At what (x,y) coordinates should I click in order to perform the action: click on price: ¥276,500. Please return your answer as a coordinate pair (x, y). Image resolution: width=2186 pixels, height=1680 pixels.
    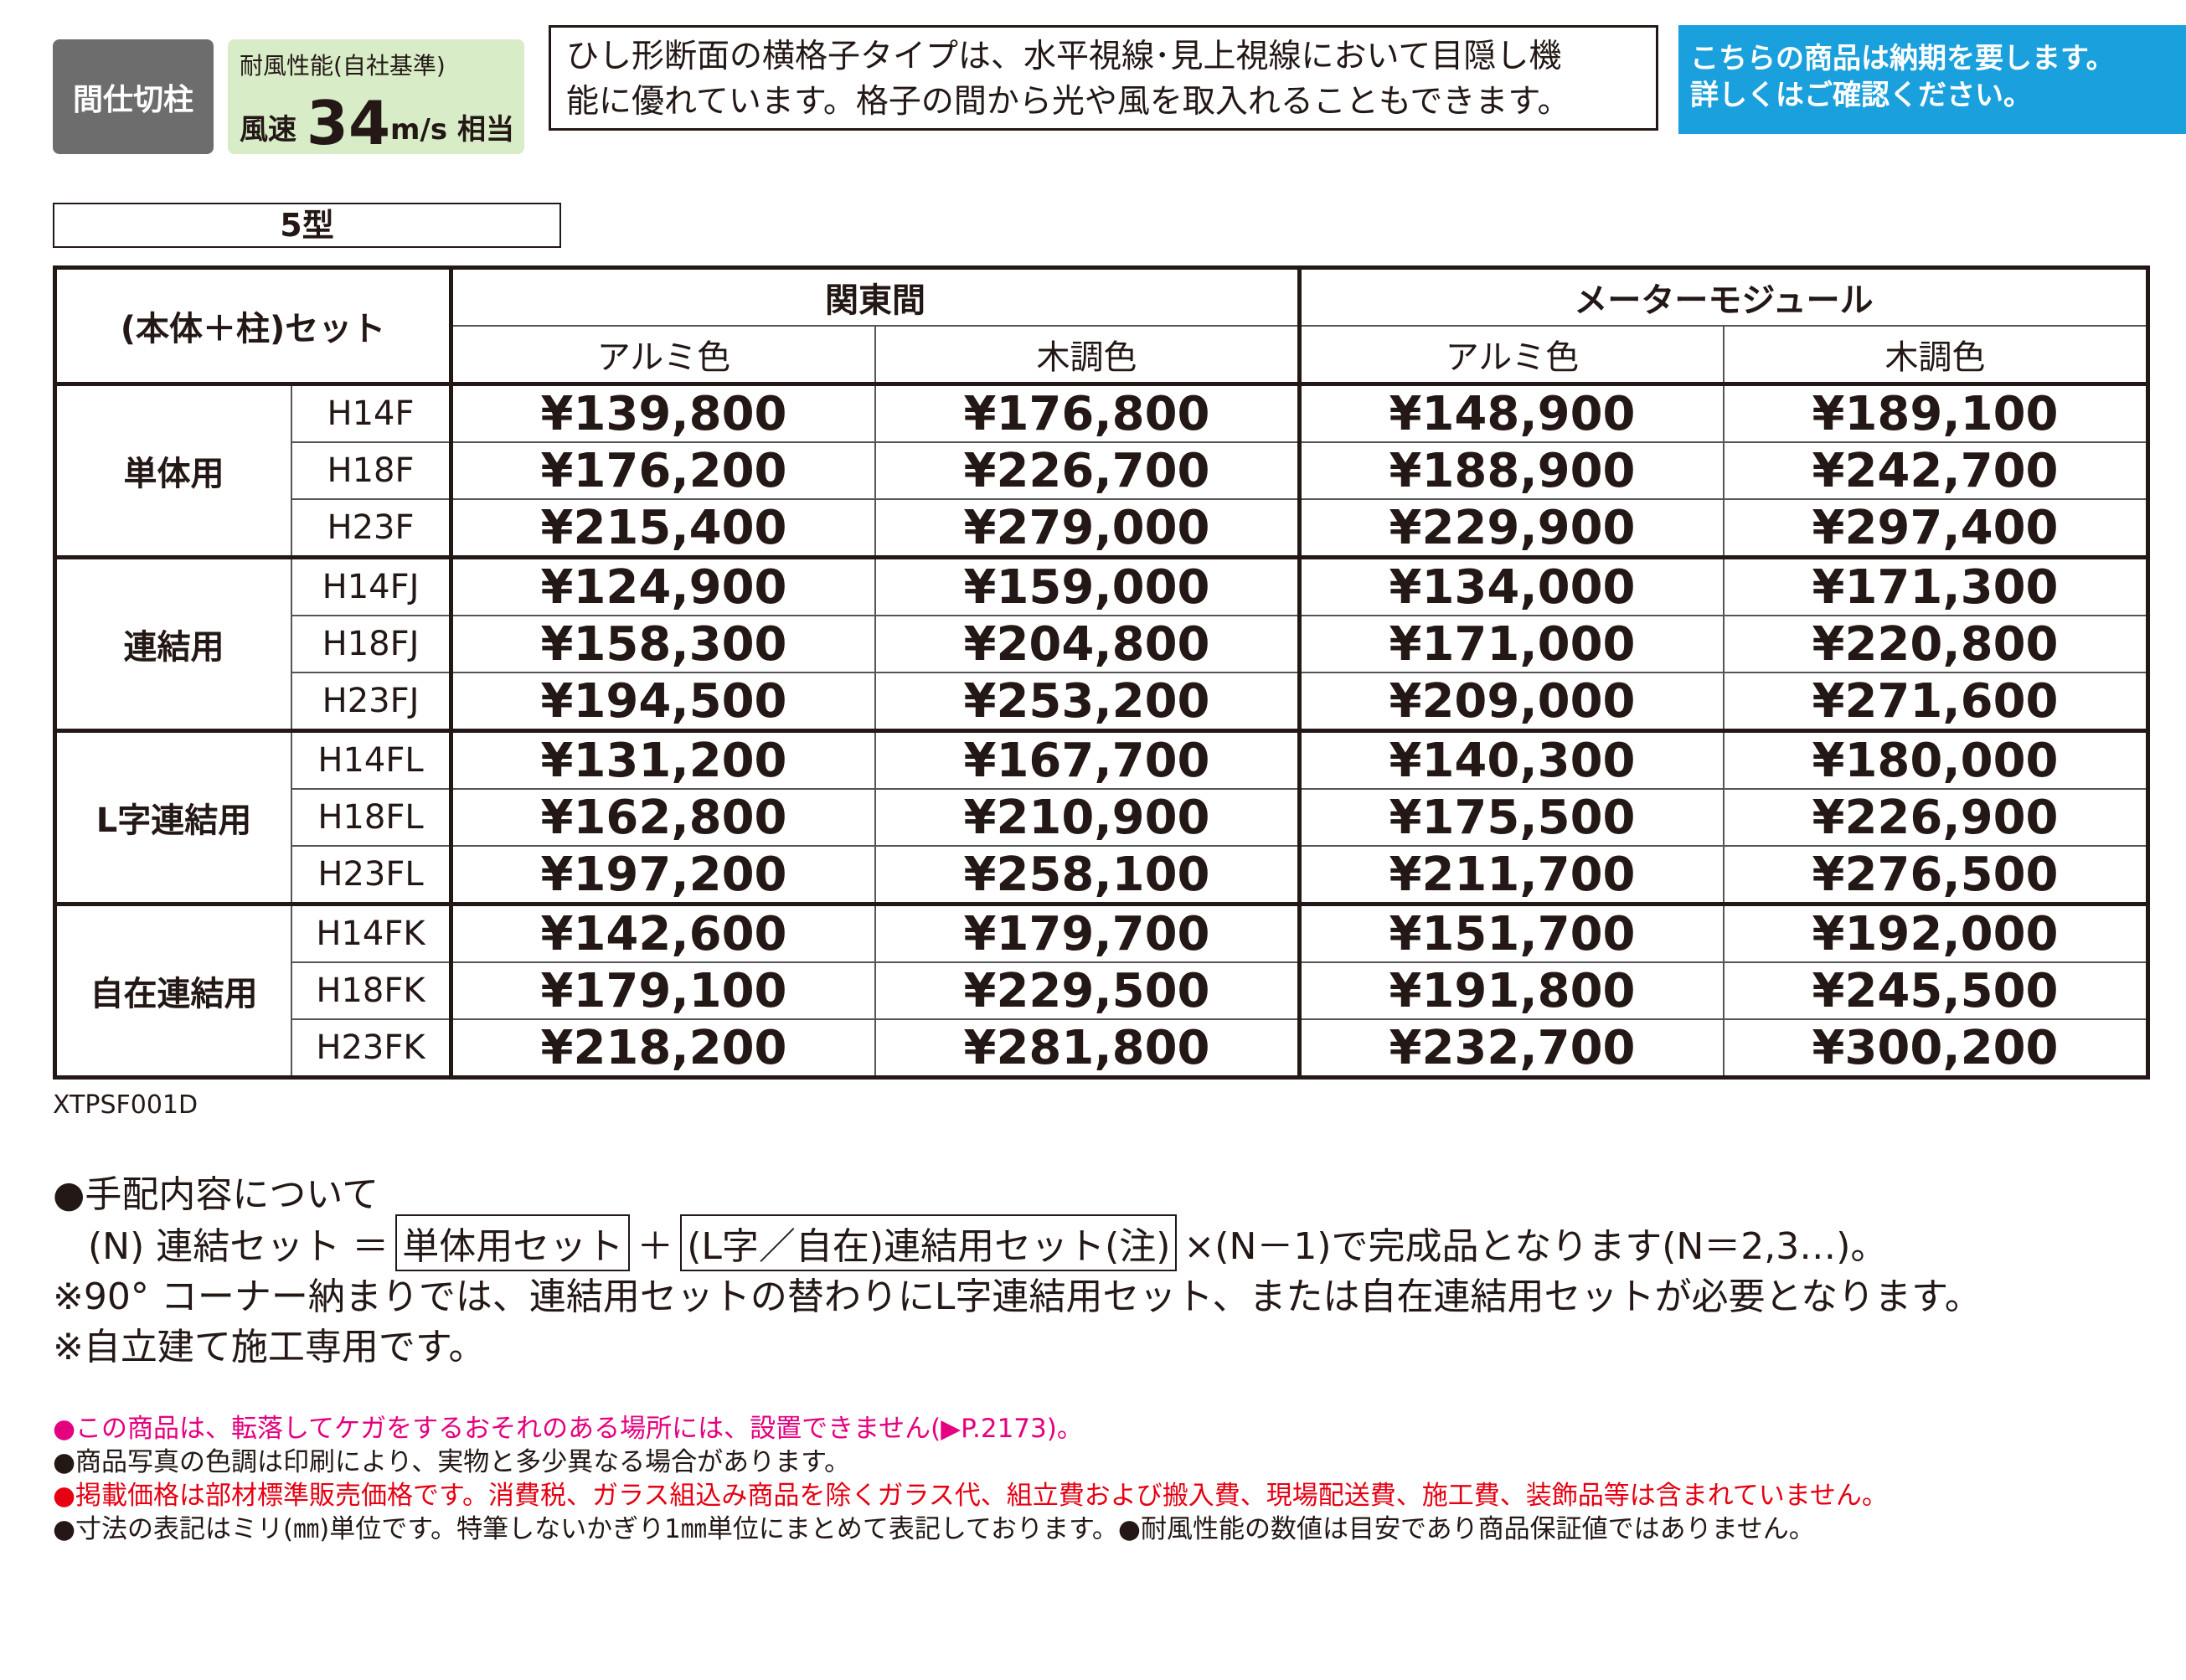
    Looking at the image, I should click on (1936, 875).